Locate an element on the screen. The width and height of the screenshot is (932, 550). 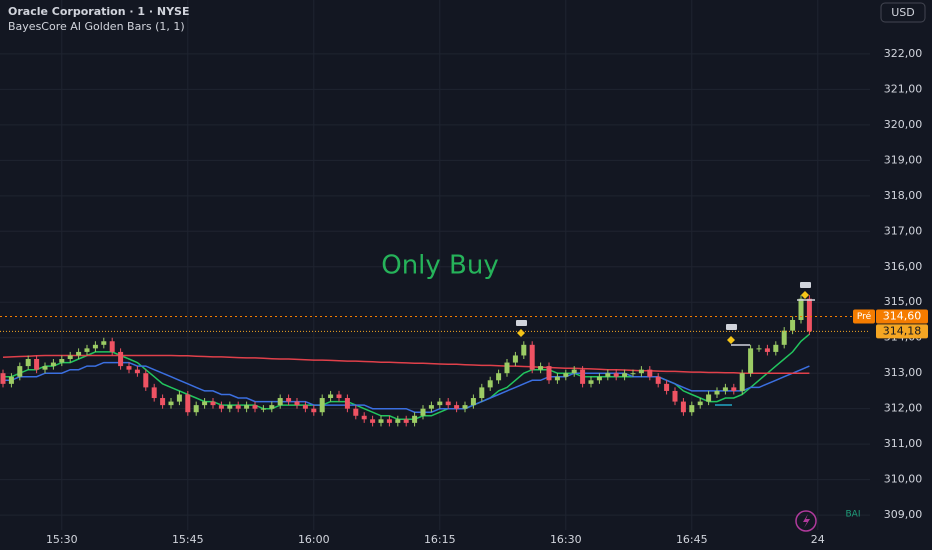
x-tick-label: 16:30 is located at coordinates (566, 539).